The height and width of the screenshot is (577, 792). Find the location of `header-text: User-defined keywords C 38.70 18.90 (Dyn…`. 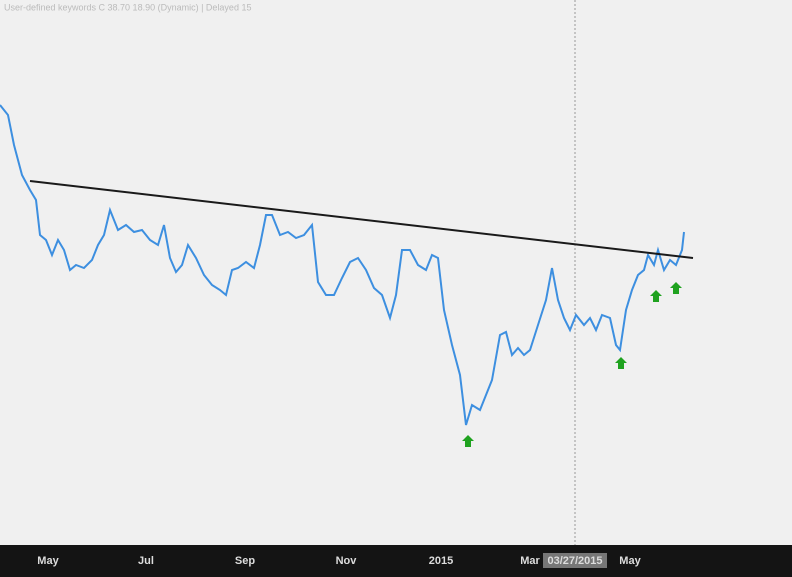

header-text: User-defined keywords C 38.70 18.90 (Dyn… is located at coordinates (127, 7).